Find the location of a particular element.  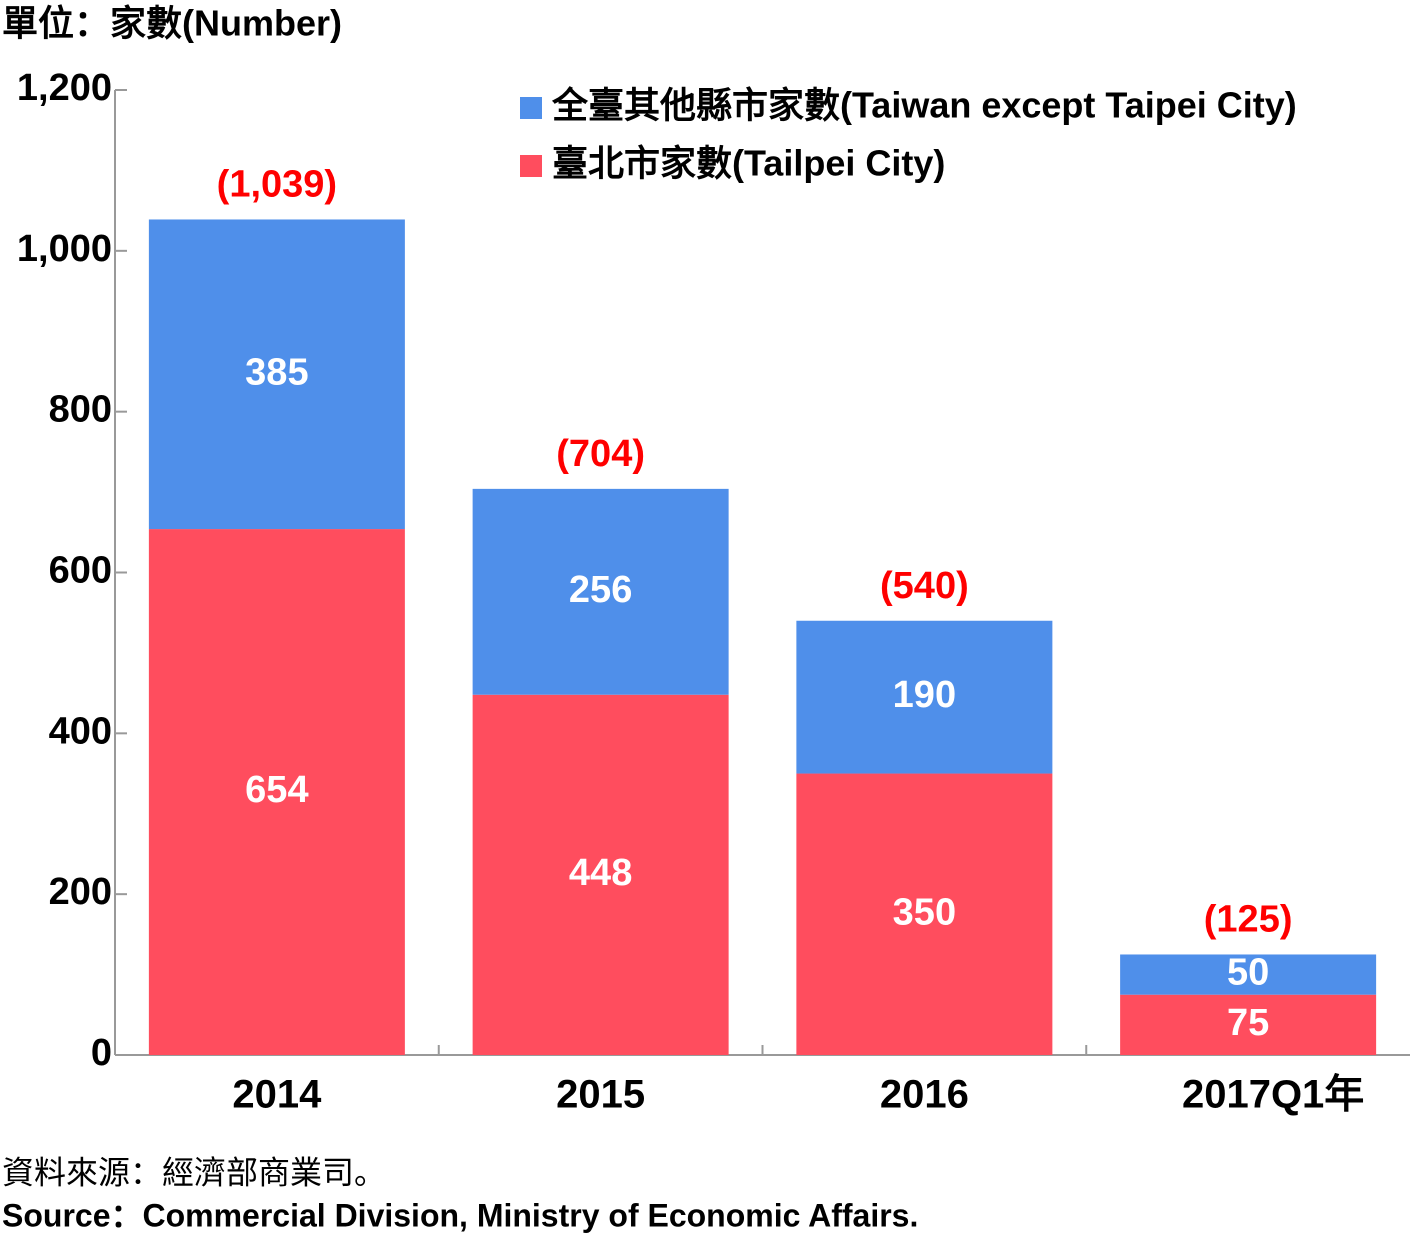

total-label: (1,039) is located at coordinates (277, 185).